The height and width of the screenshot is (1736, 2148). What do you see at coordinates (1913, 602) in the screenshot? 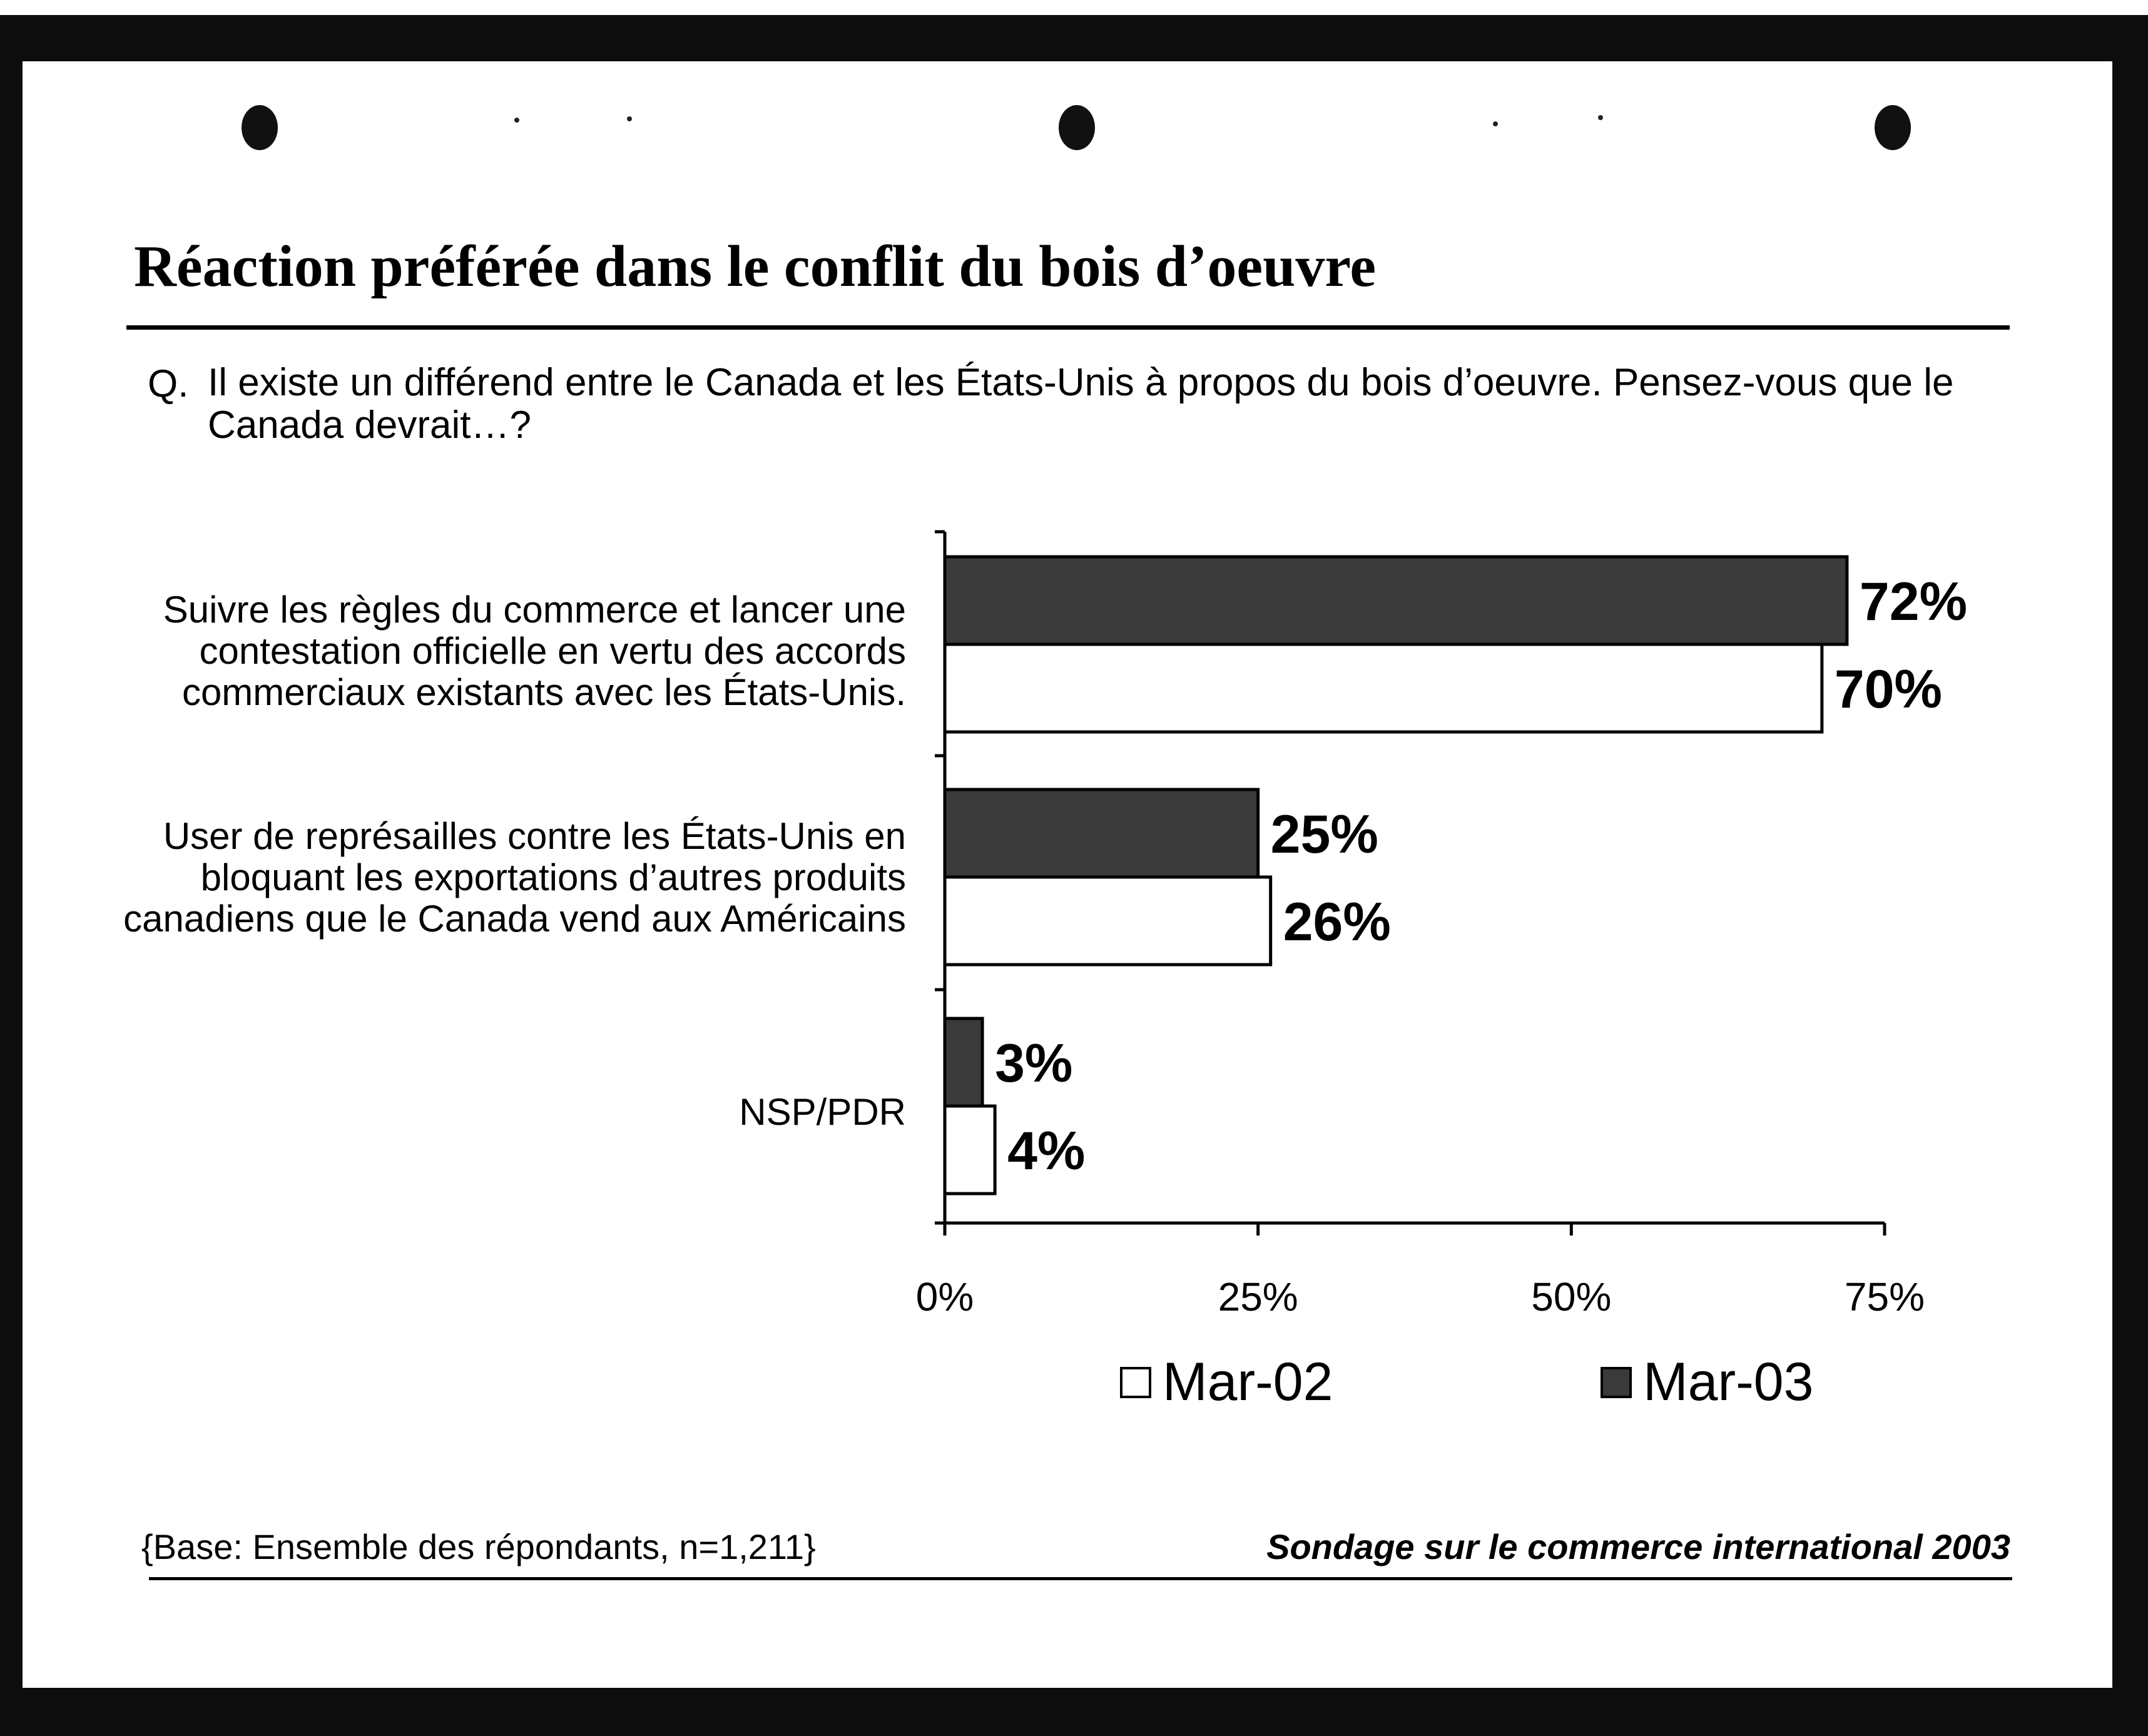
I see `bar-value-label: 72%` at bounding box center [1913, 602].